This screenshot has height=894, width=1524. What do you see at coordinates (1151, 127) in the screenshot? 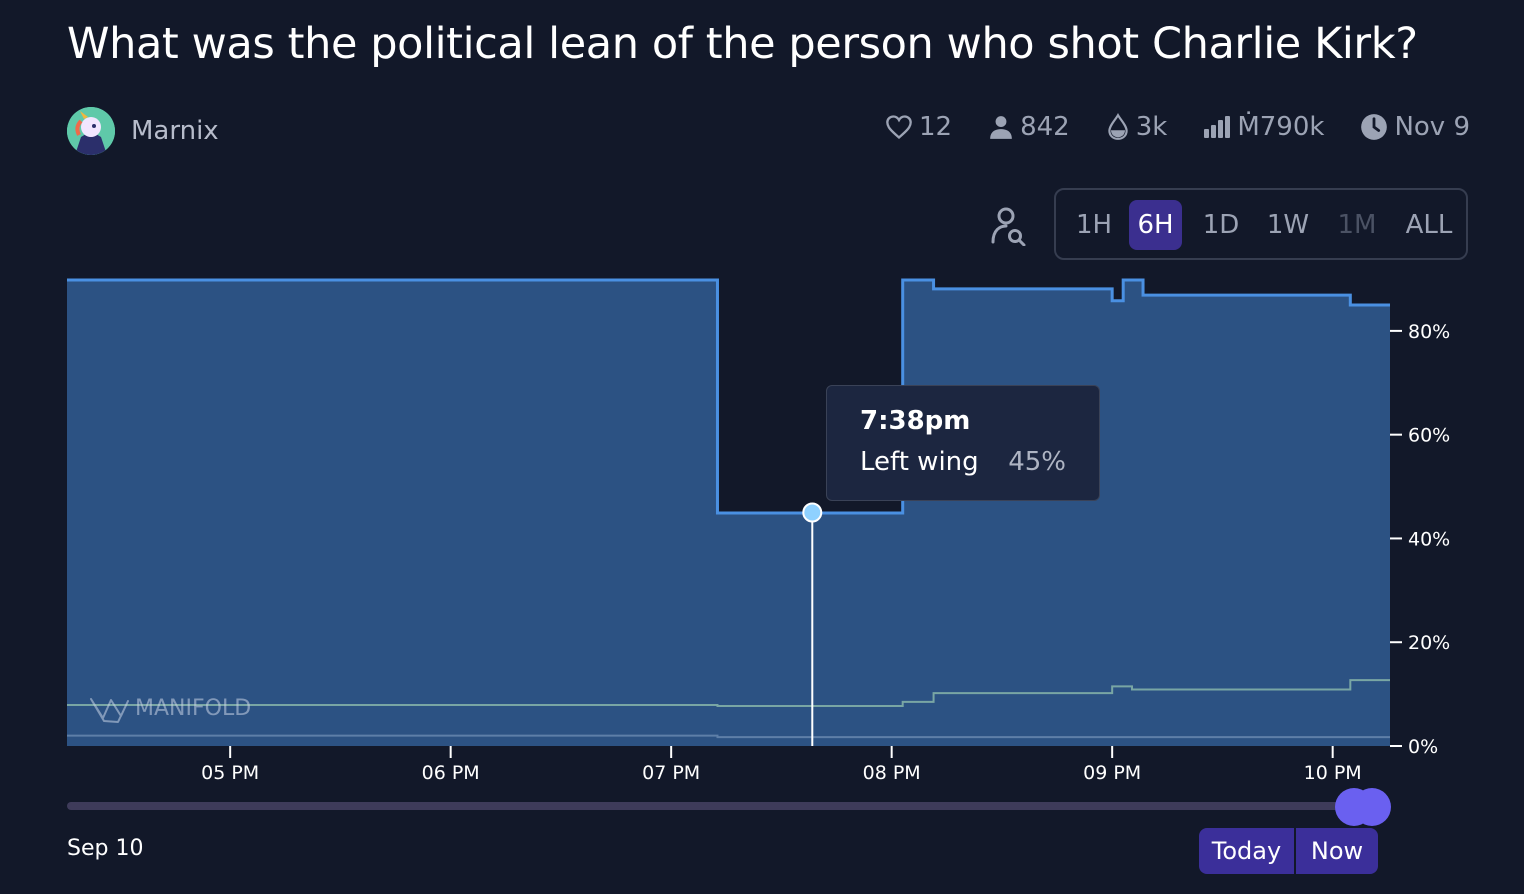
I see `liquidity-amount: 3k` at bounding box center [1151, 127].